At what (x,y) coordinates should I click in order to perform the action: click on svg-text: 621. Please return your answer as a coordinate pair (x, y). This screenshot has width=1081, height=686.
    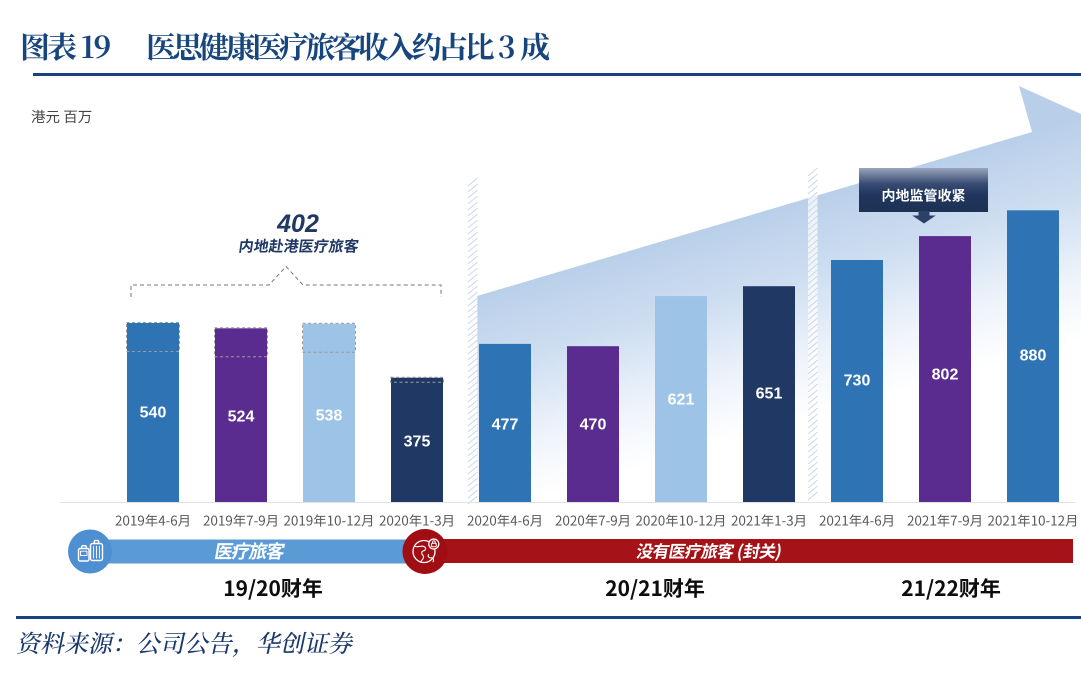
    Looking at the image, I should click on (681, 400).